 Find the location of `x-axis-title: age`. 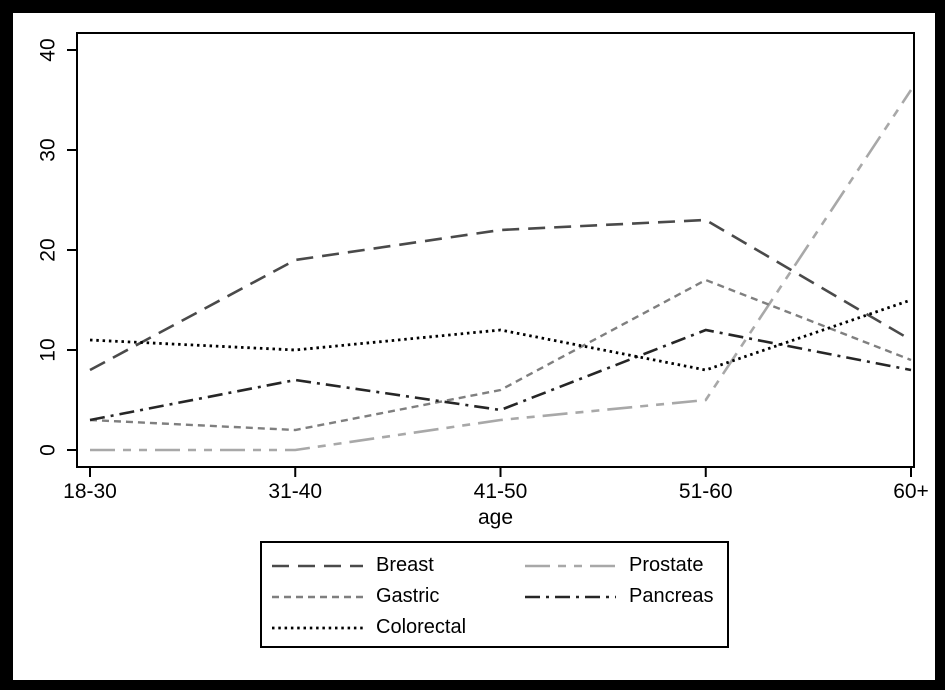

x-axis-title: age is located at coordinates (495, 517).